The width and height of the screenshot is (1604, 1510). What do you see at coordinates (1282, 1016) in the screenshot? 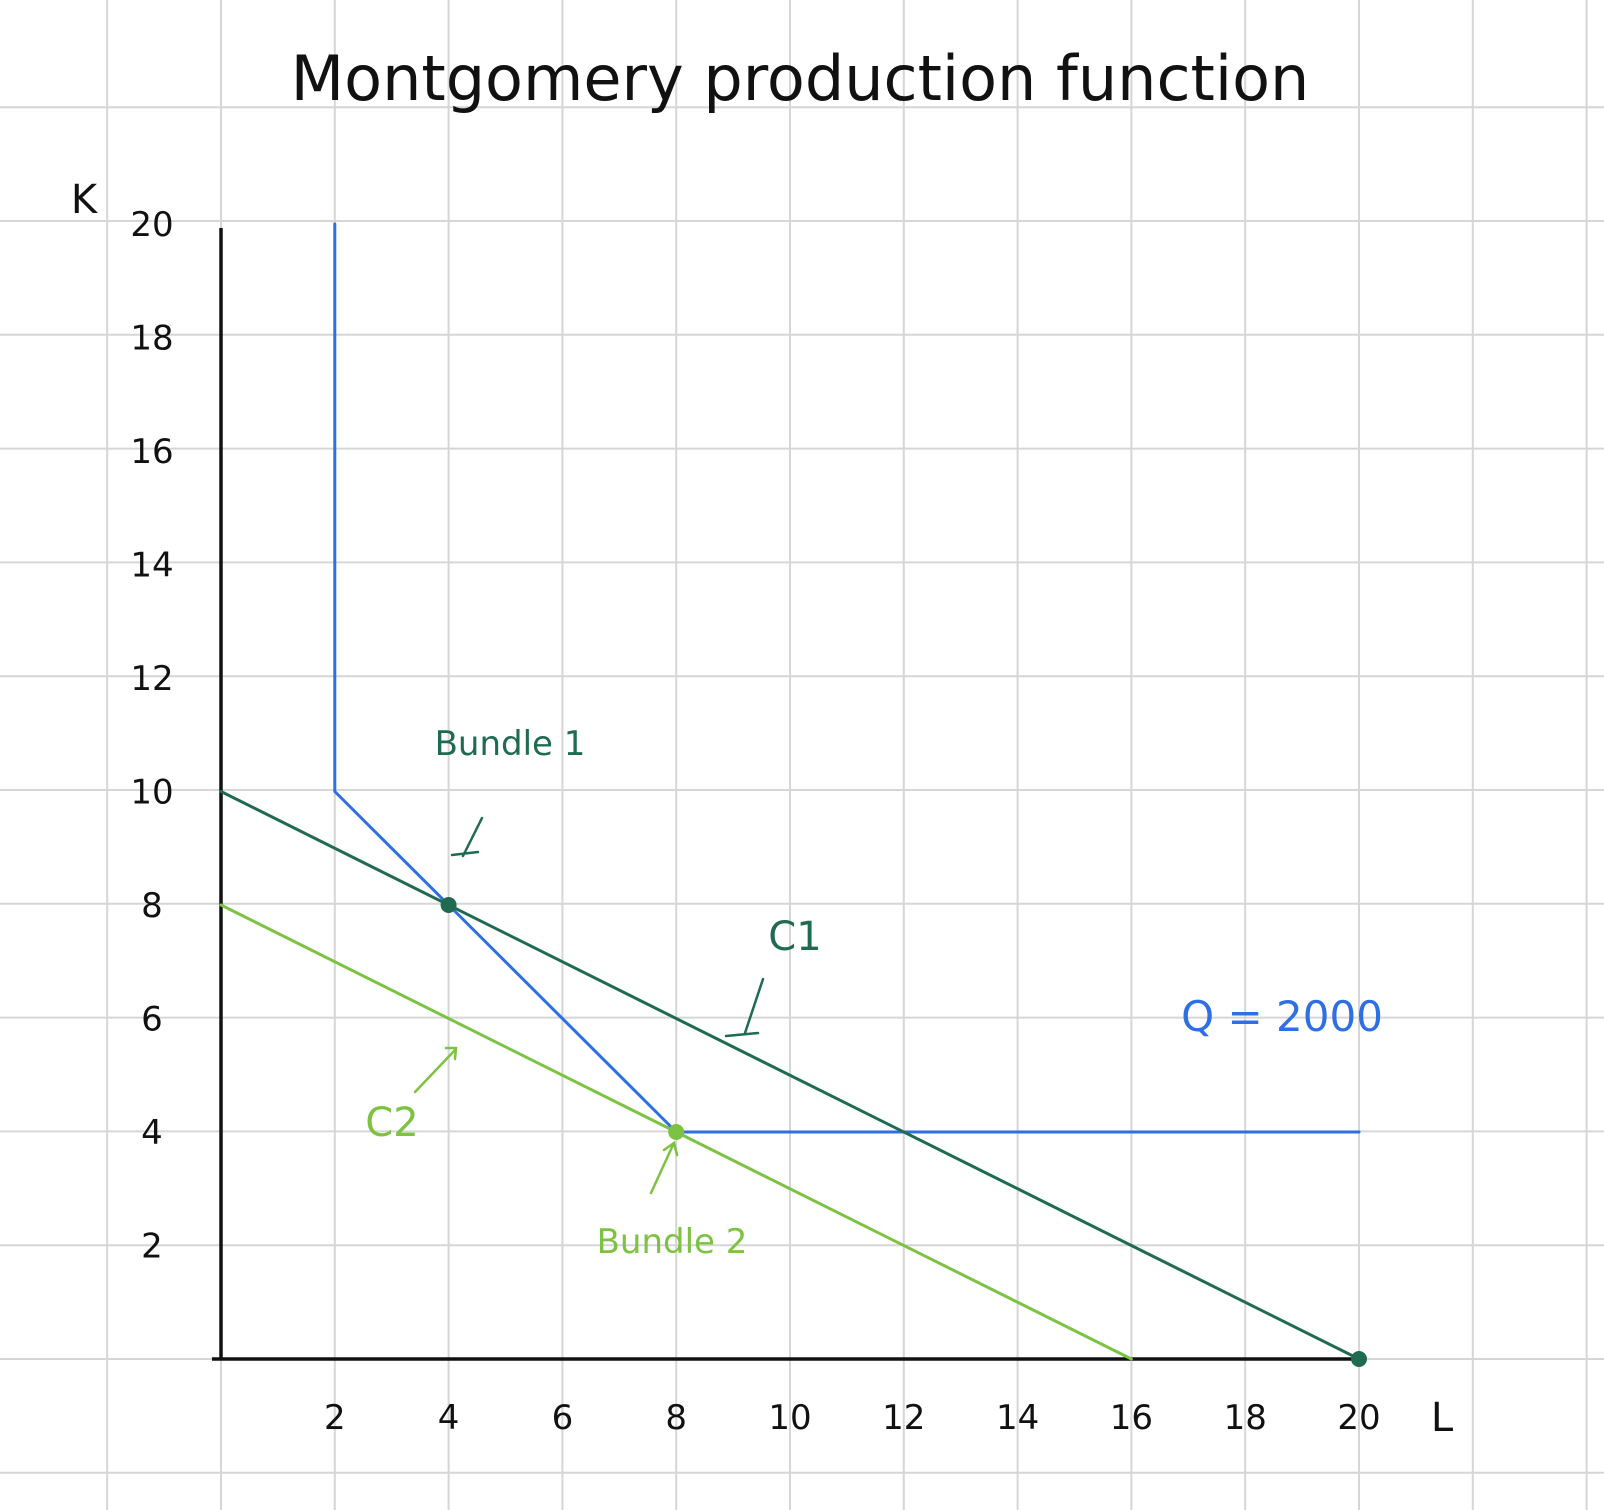
I see `isoquant-label: Q = 2000` at bounding box center [1282, 1016].